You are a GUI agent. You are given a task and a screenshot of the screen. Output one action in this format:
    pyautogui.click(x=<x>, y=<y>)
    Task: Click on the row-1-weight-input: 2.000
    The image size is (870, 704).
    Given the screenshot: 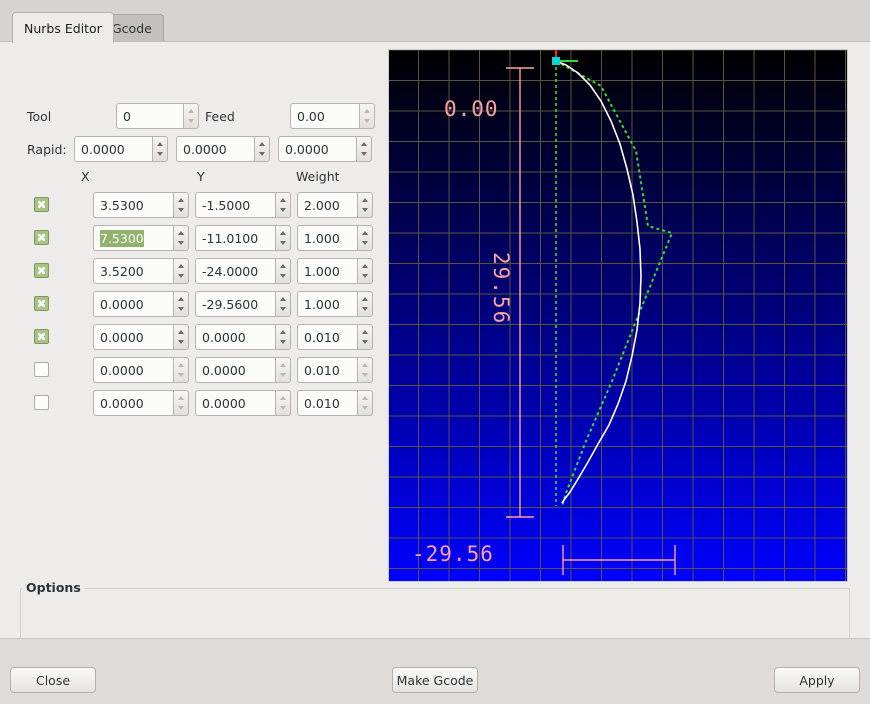 What is the action you would take?
    pyautogui.click(x=327, y=205)
    